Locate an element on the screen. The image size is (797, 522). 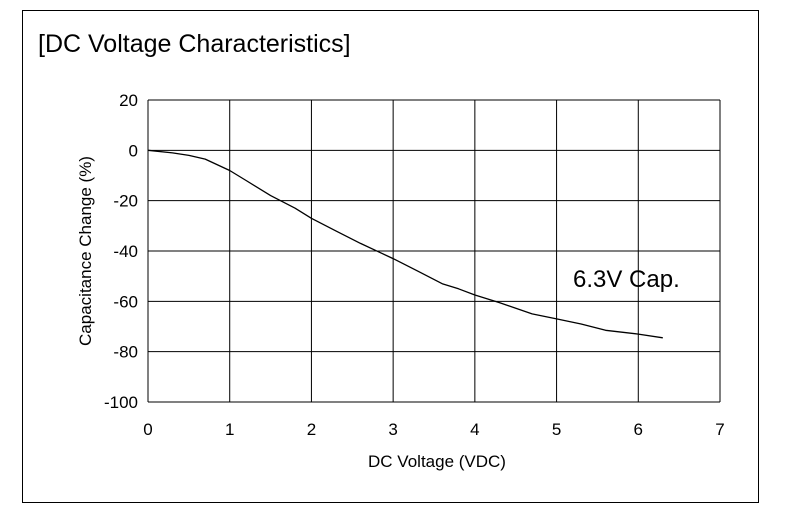
y-tick-label: 20 is located at coordinates (128, 100).